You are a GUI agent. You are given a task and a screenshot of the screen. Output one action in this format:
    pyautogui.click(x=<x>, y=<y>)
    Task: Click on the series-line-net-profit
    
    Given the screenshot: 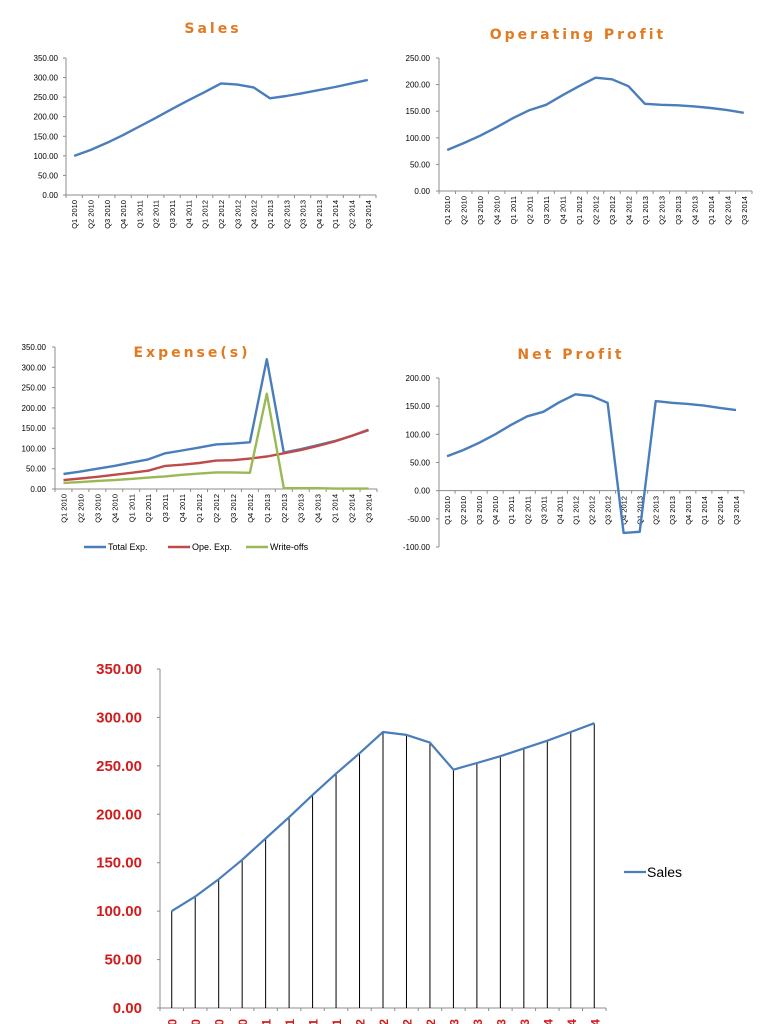 What is the action you would take?
    pyautogui.click(x=591, y=464)
    